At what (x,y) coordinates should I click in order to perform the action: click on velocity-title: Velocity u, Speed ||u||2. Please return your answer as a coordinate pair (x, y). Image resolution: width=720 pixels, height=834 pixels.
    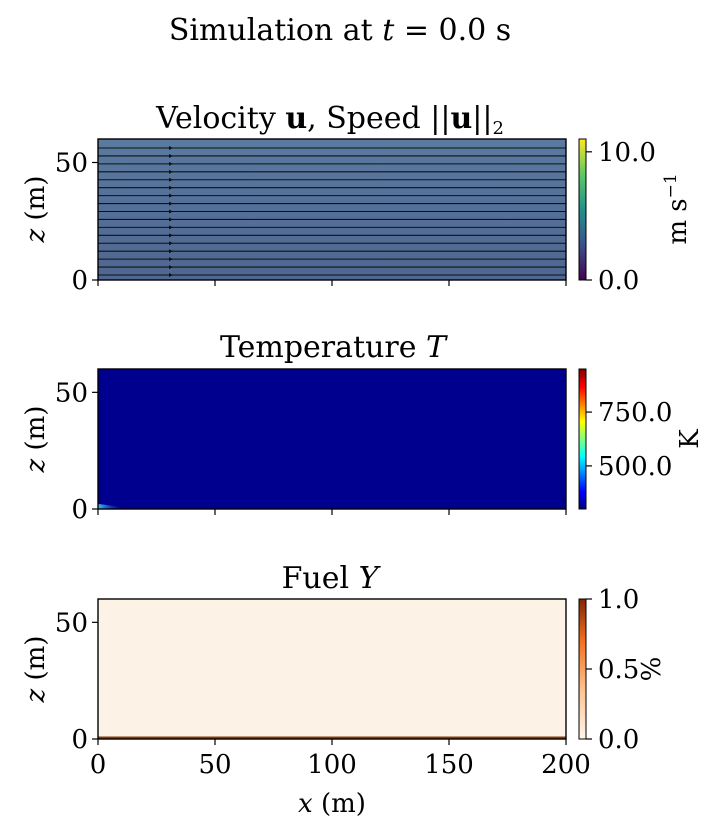
    Looking at the image, I should click on (329, 120).